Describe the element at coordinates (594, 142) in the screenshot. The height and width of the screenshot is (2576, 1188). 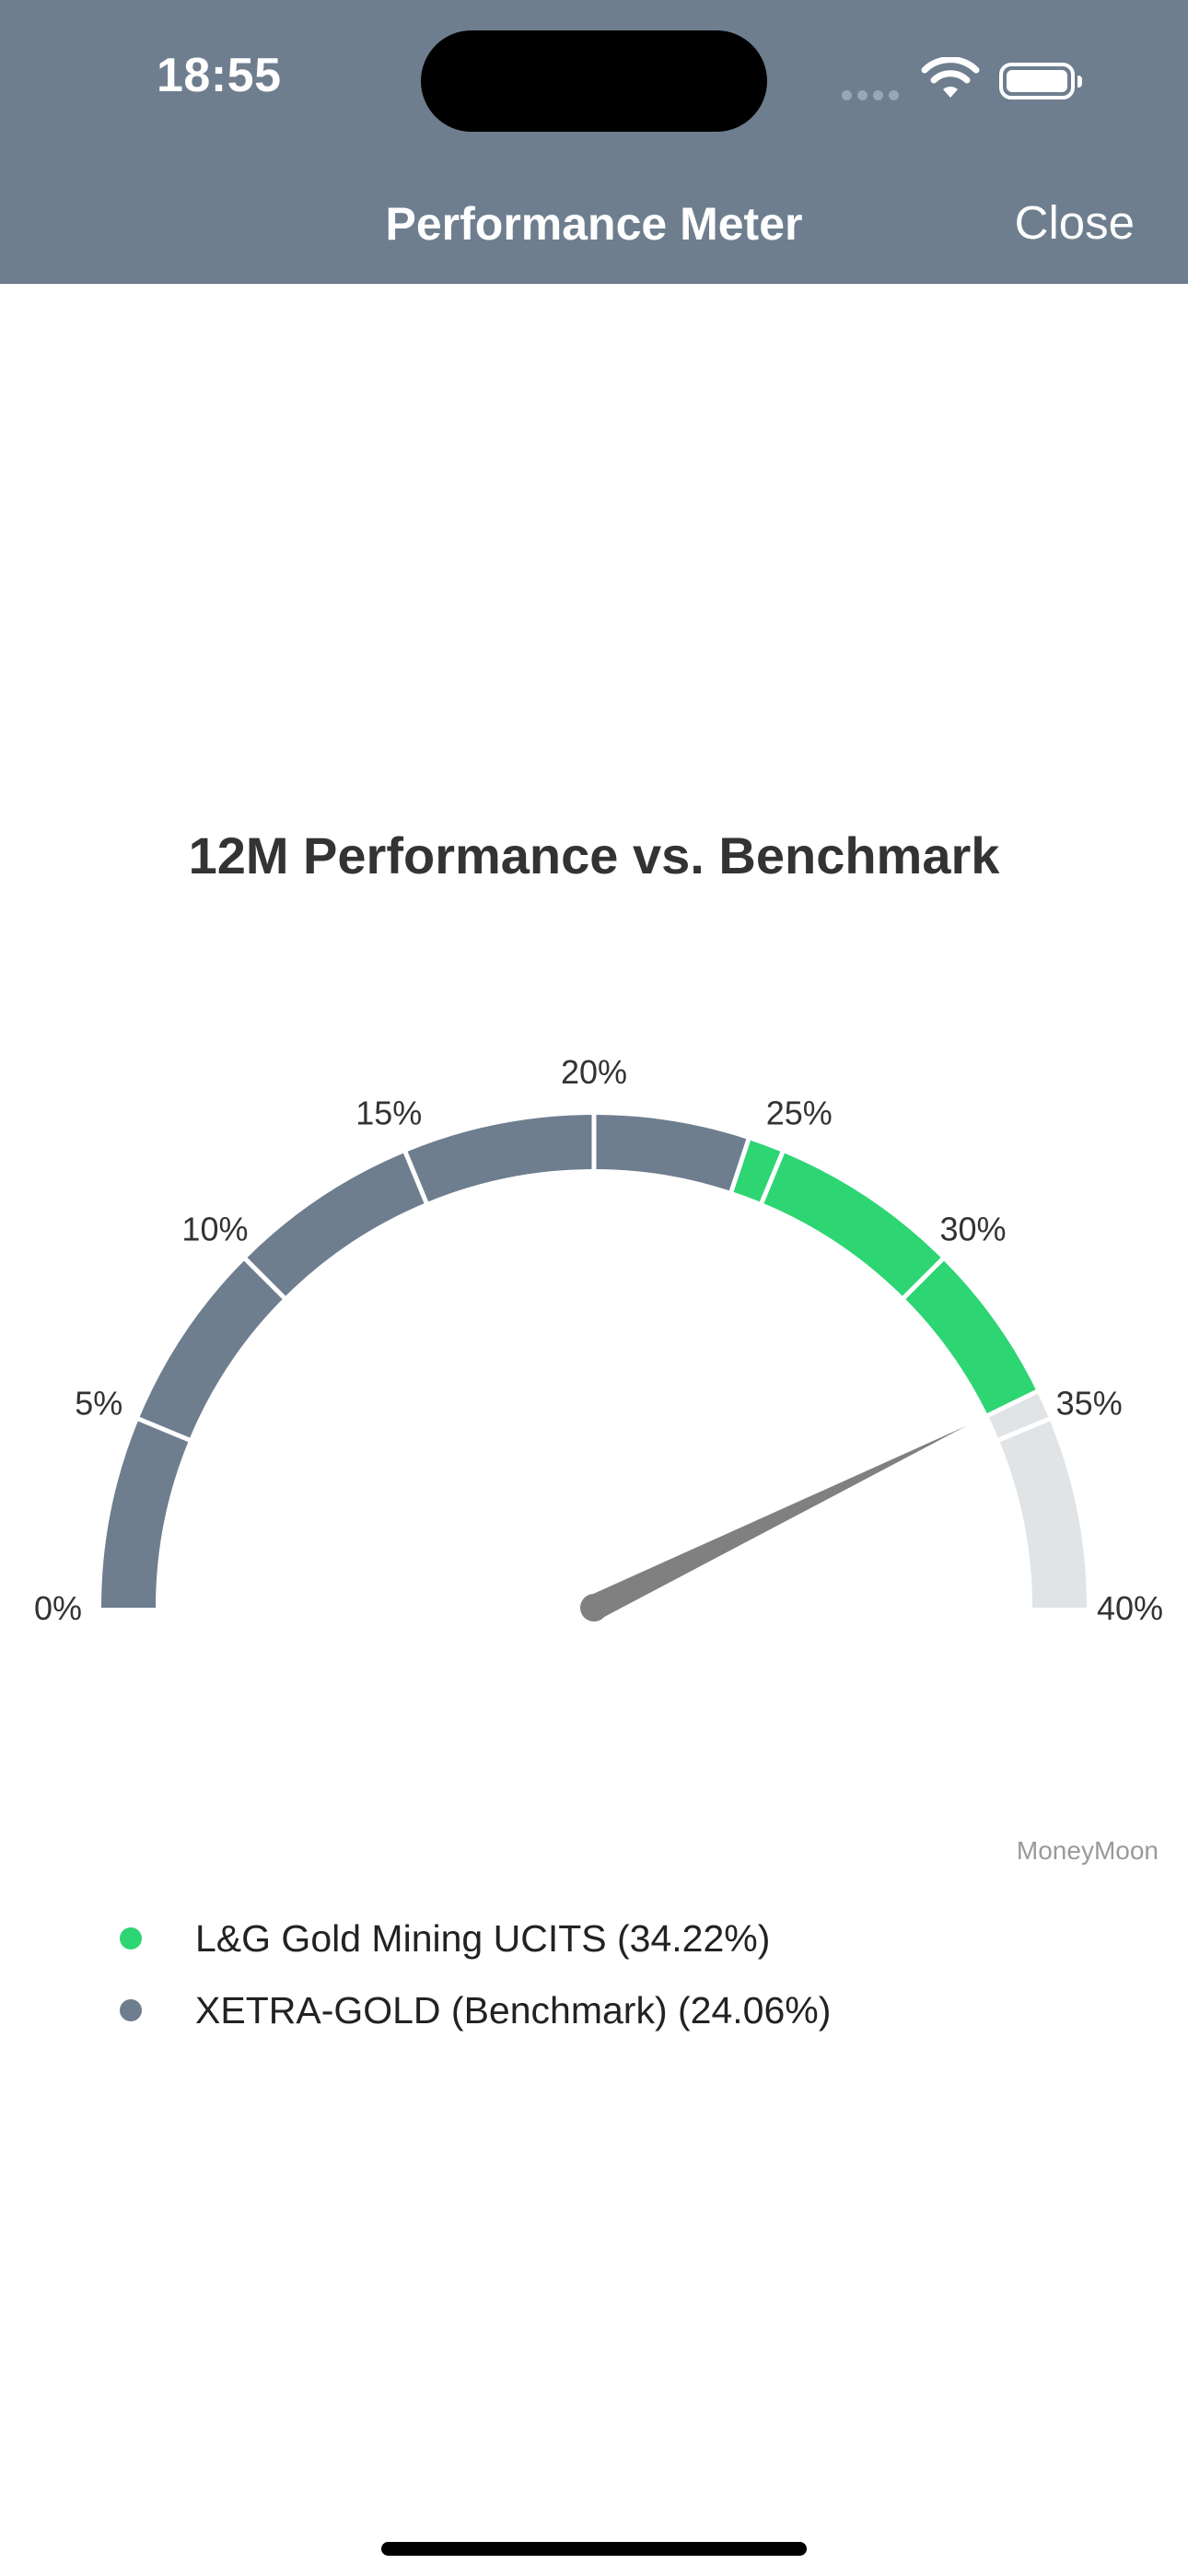
I see `top-bar: 18:55 Performance Meter Close` at that location.